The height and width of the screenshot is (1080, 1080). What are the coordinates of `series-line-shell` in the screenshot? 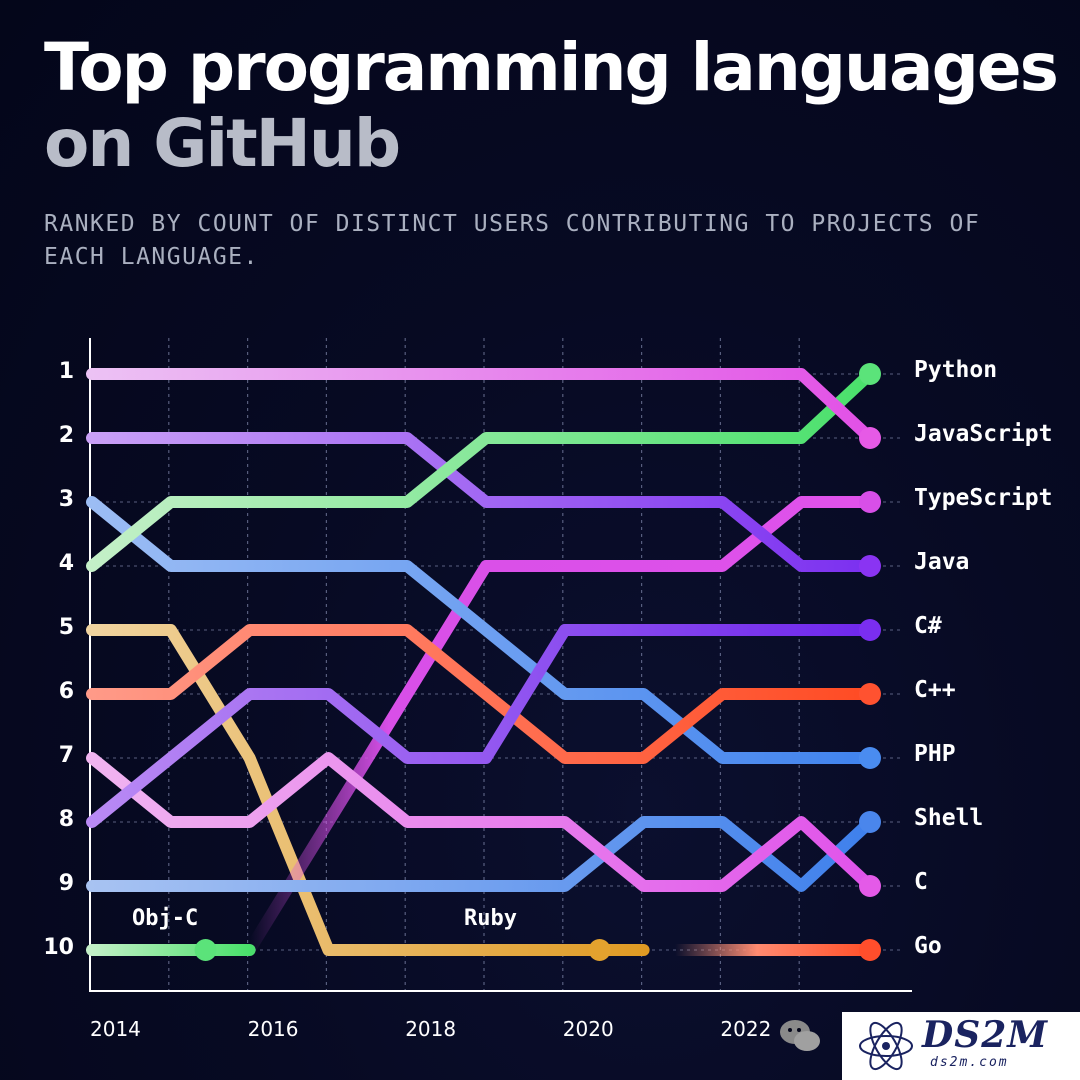 It's located at (481, 854).